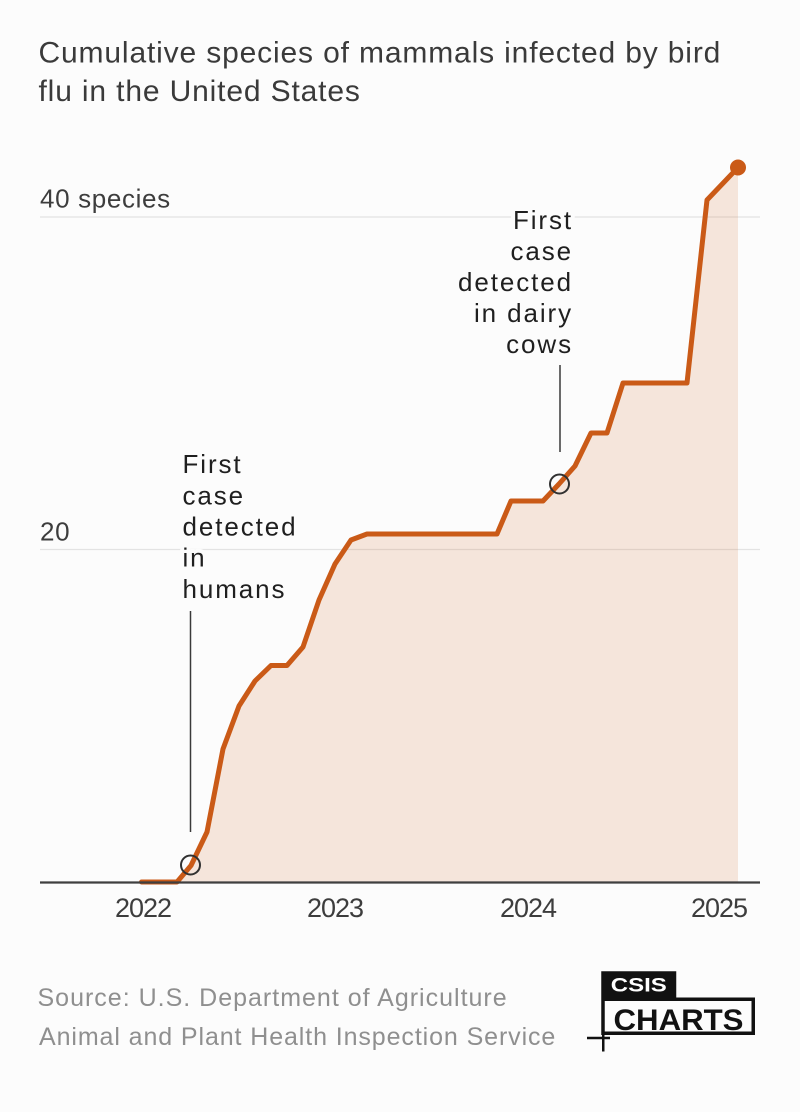 Image resolution: width=800 pixels, height=1112 pixels. I want to click on svg-text: in, so click(195, 558).